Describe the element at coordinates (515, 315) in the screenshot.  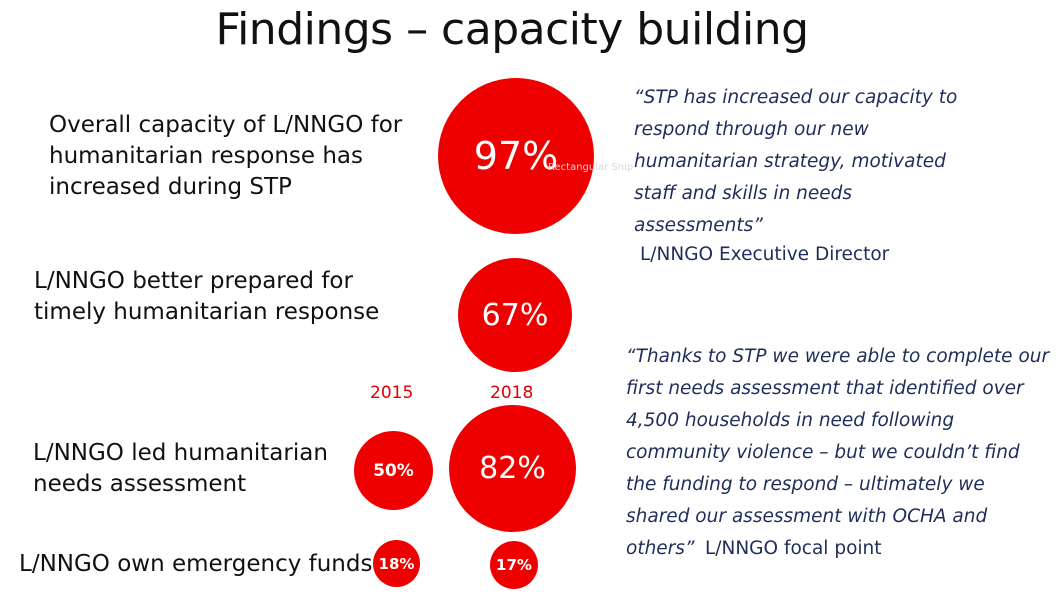
I see `bubble-better-prepared-2018: 67%` at that location.